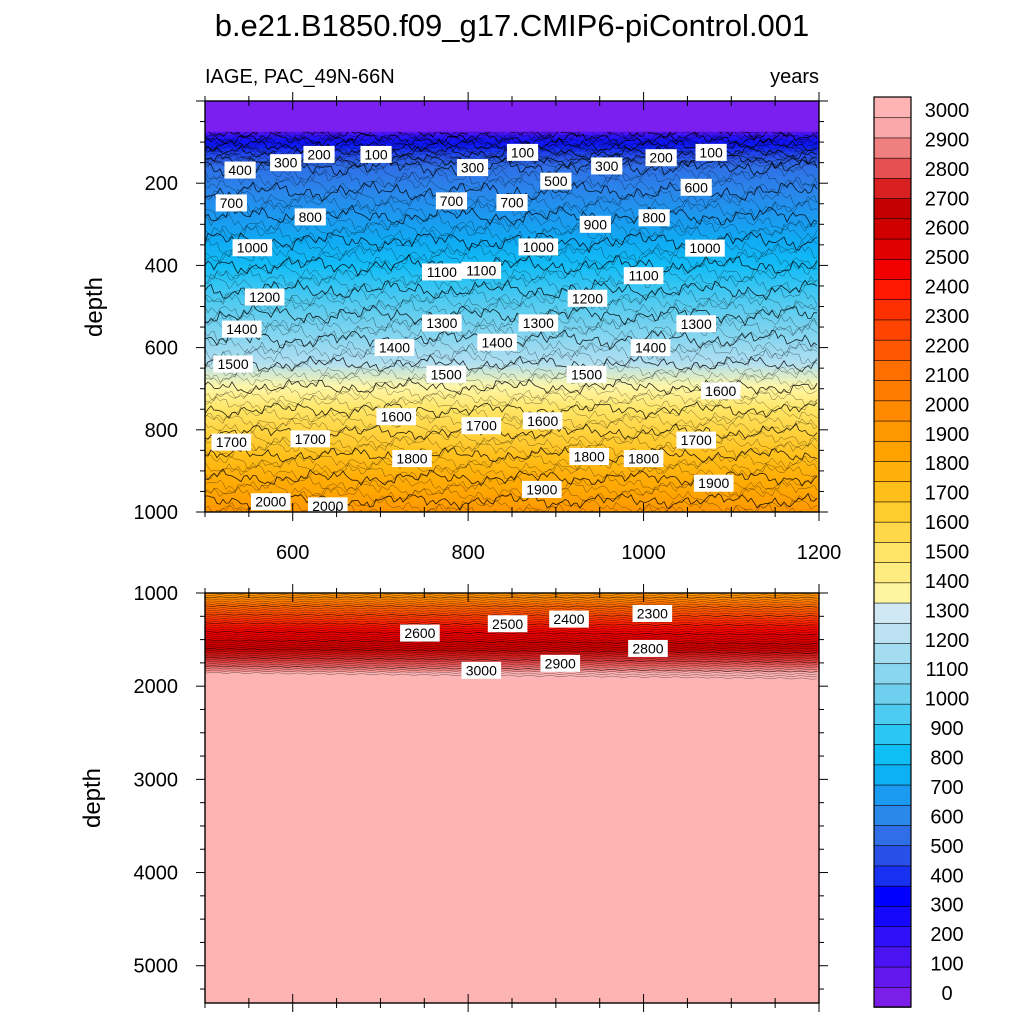 Image resolution: width=1024 pixels, height=1024 pixels. Describe the element at coordinates (252, 248) in the screenshot. I see `contour-label: 1000` at that location.